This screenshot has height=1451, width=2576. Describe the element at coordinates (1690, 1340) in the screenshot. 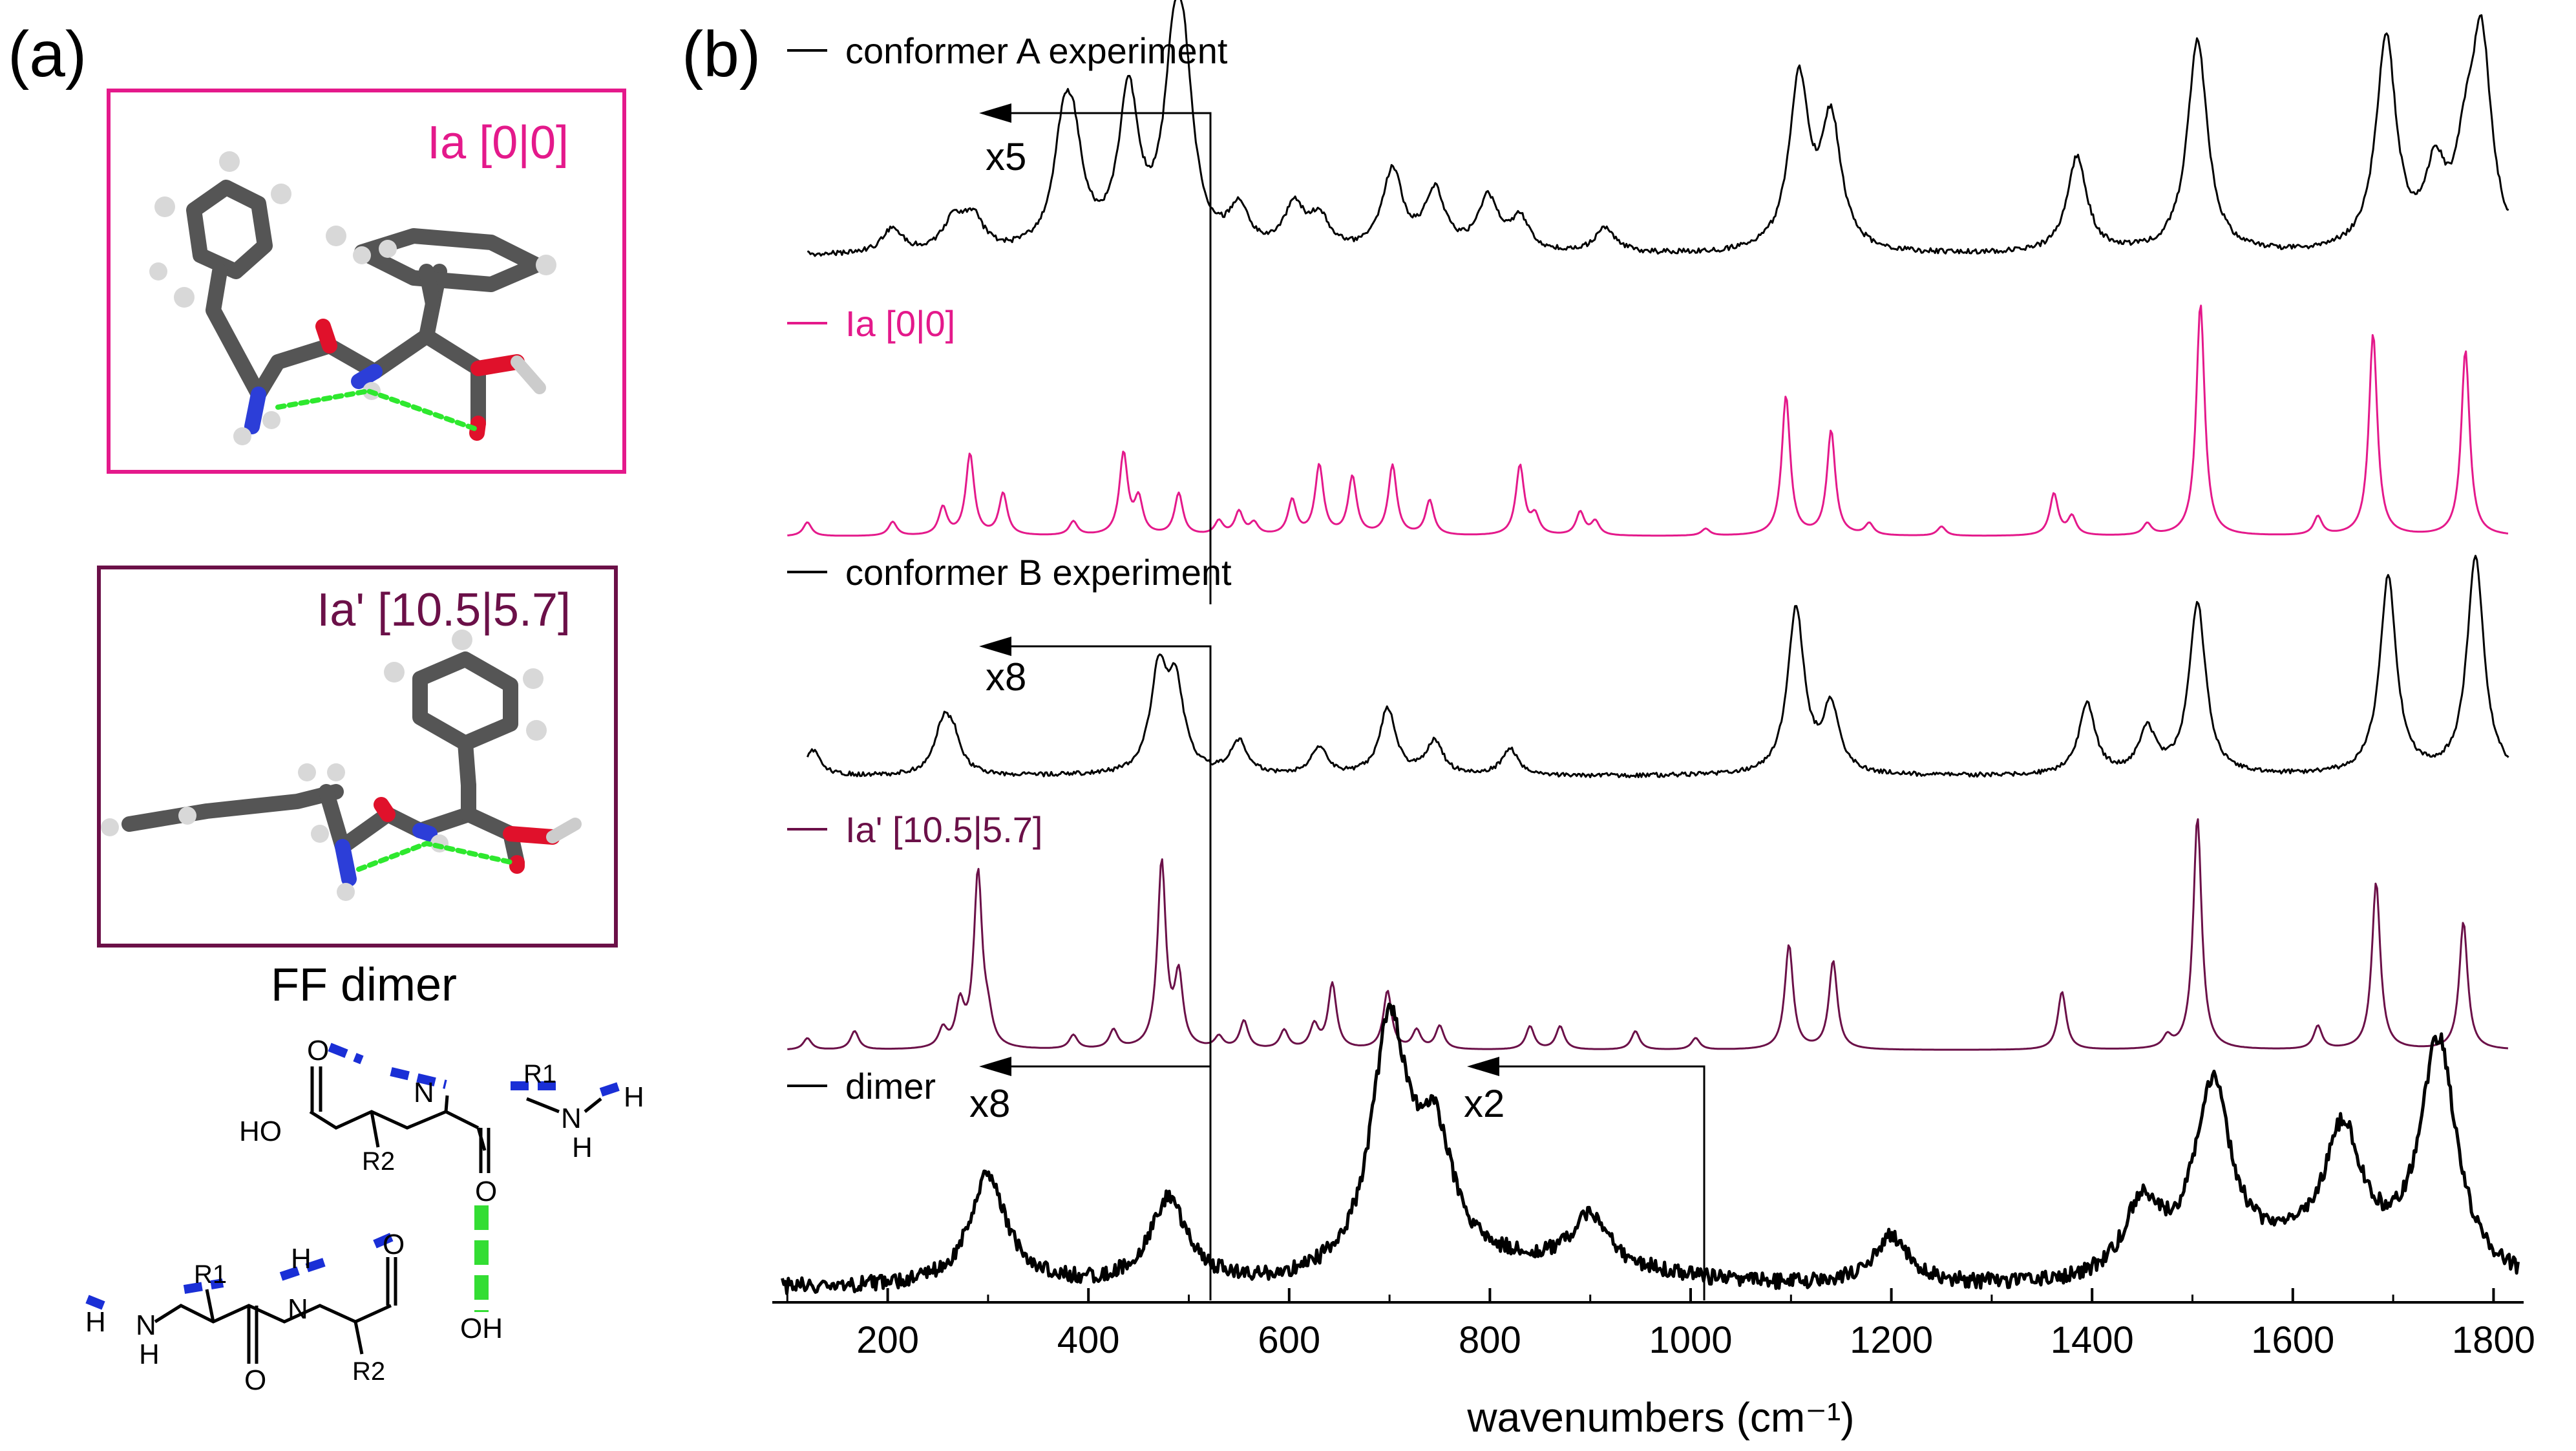

I see `x-tick-label-1000: 1000` at that location.